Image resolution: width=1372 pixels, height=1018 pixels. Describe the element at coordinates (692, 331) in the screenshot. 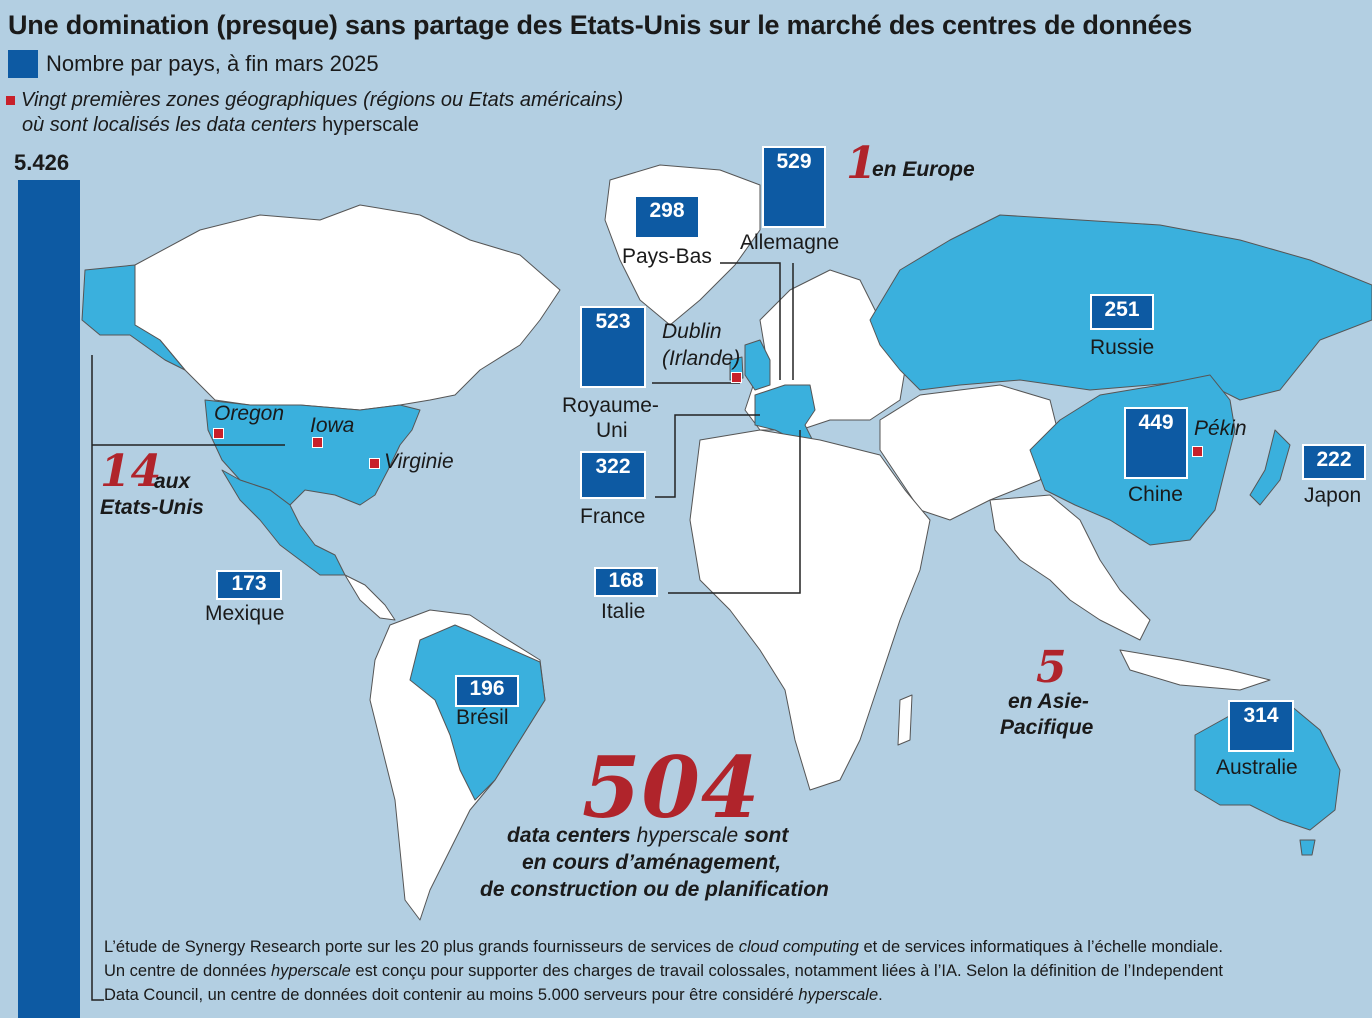

I see `dublin-line1: Dublin` at that location.